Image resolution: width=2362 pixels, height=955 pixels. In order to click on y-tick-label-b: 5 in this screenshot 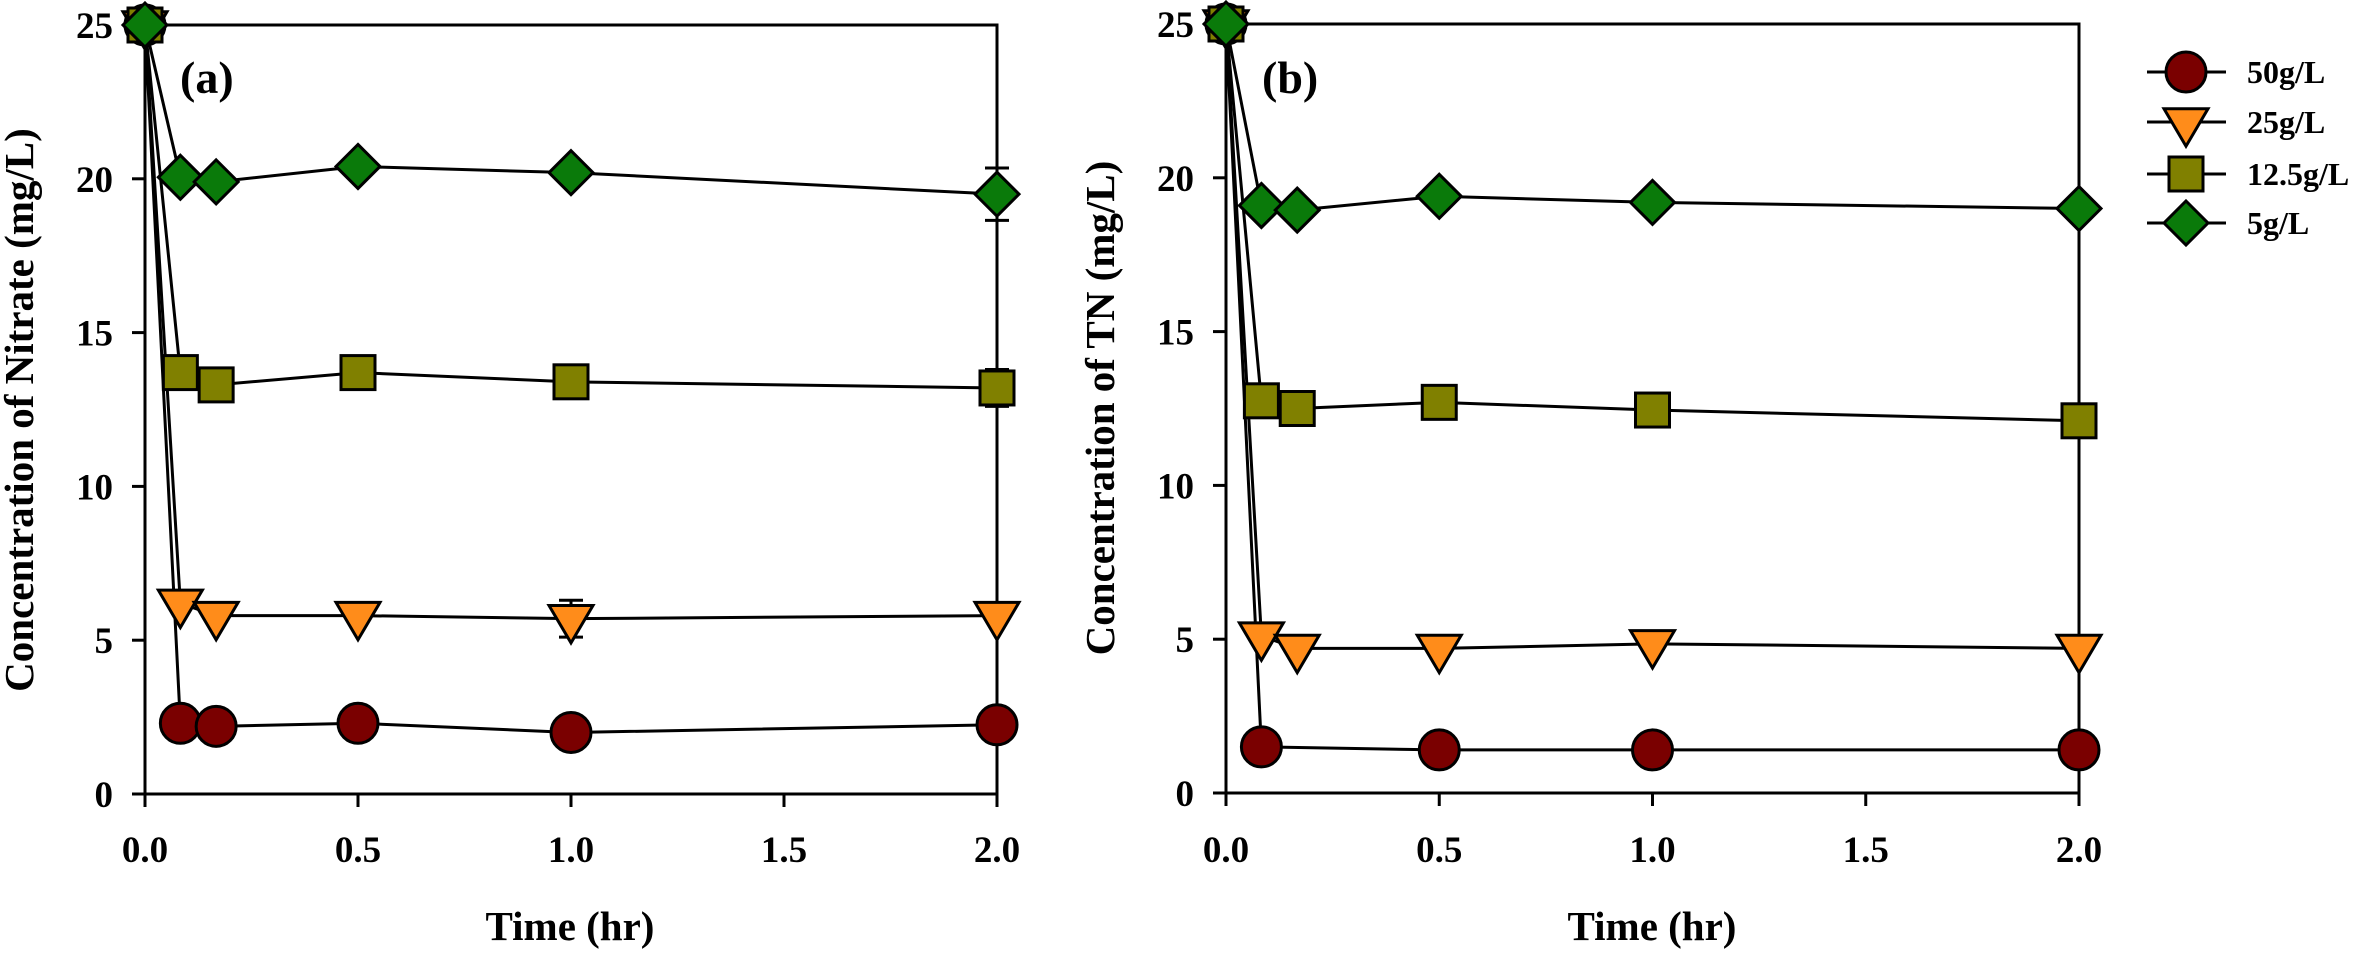, I will do `click(1185, 640)`.